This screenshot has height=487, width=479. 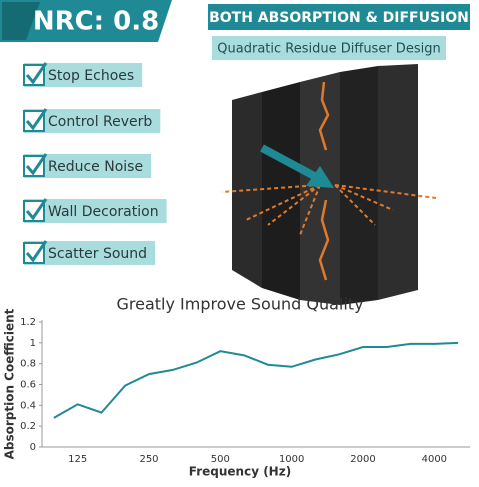 I want to click on x-tick-label: 125, so click(x=77, y=459).